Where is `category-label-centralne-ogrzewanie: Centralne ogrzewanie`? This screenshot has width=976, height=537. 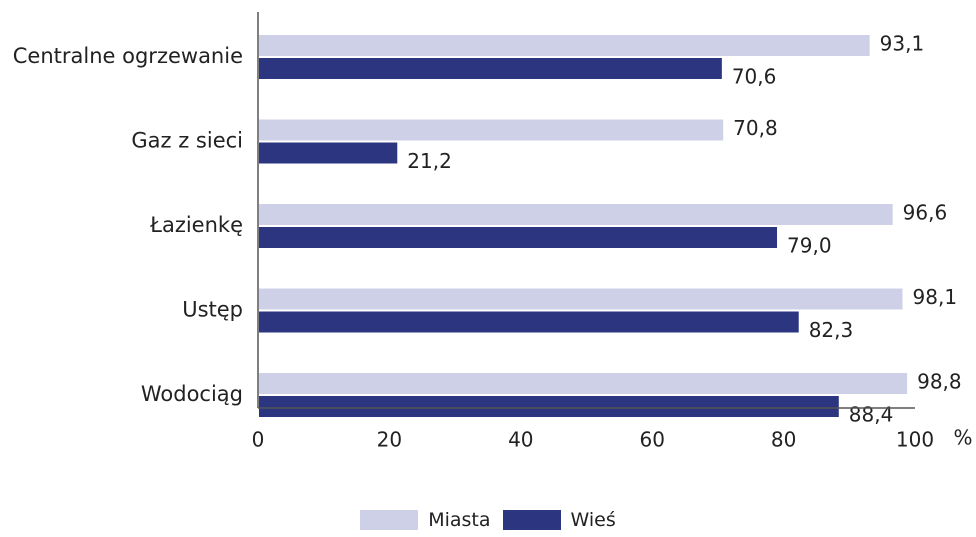 category-label-centralne-ogrzewanie: Centralne ogrzewanie is located at coordinates (128, 56).